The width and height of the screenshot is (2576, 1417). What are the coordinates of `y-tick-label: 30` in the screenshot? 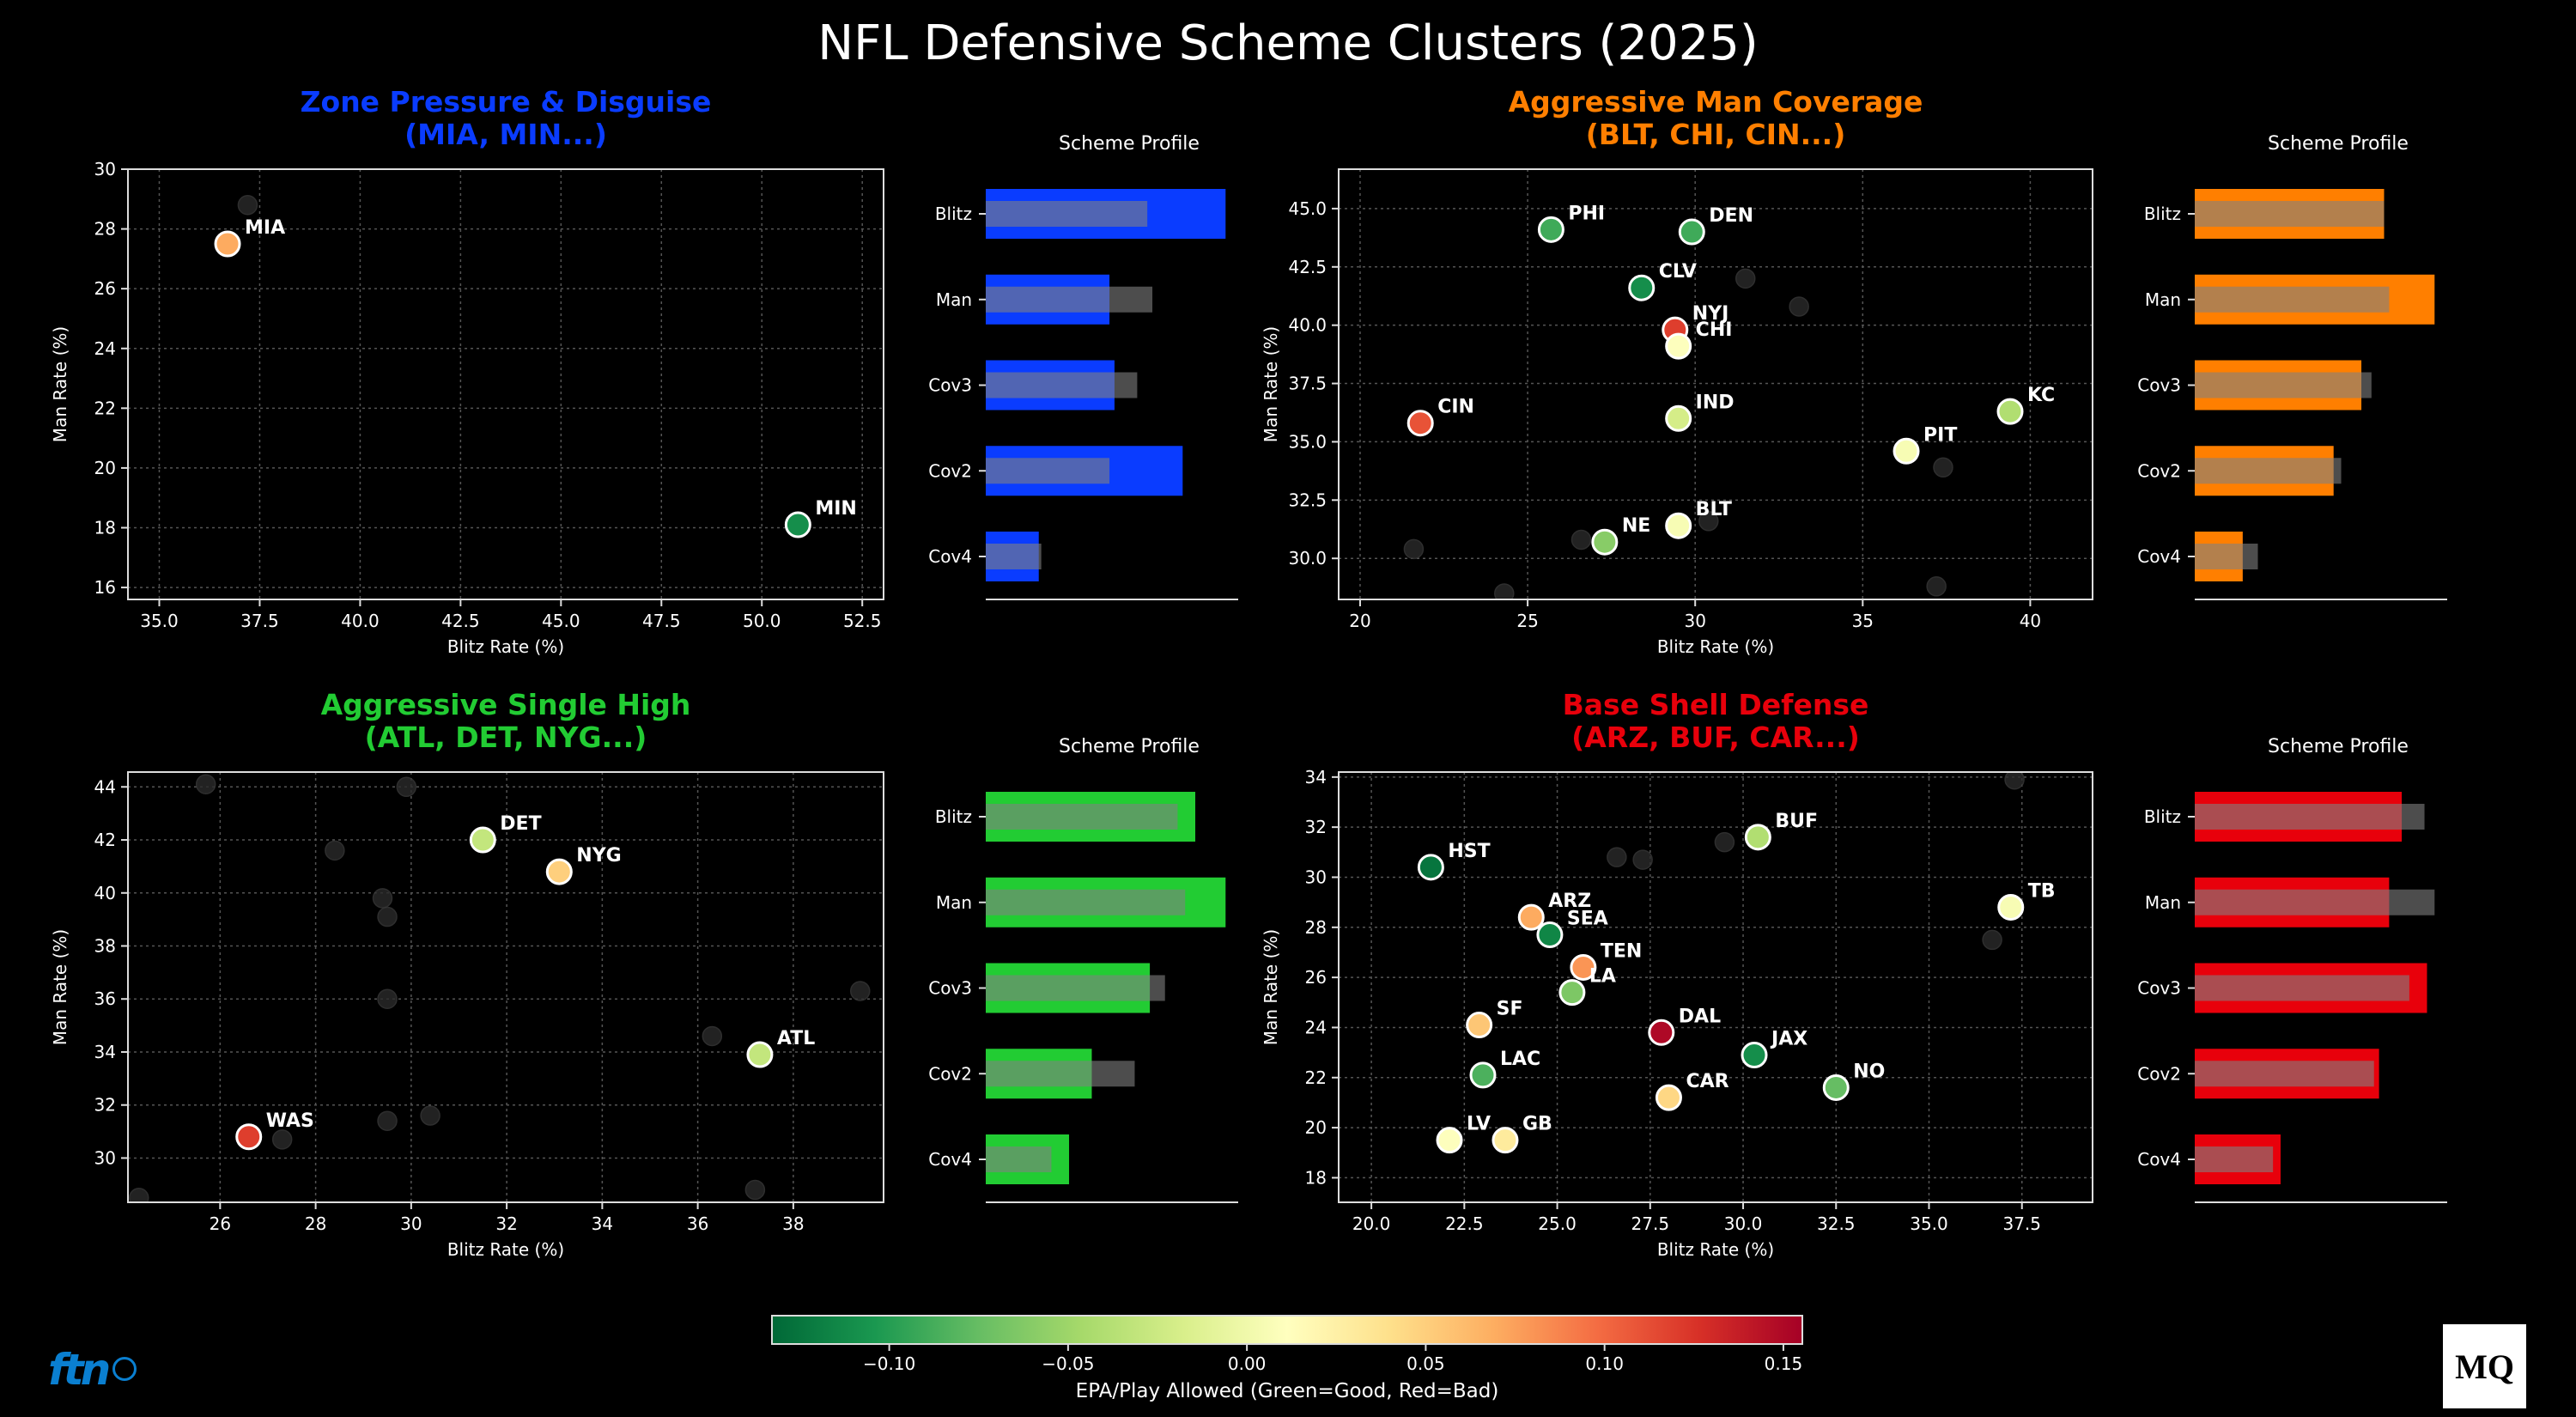 It's located at (105, 1157).